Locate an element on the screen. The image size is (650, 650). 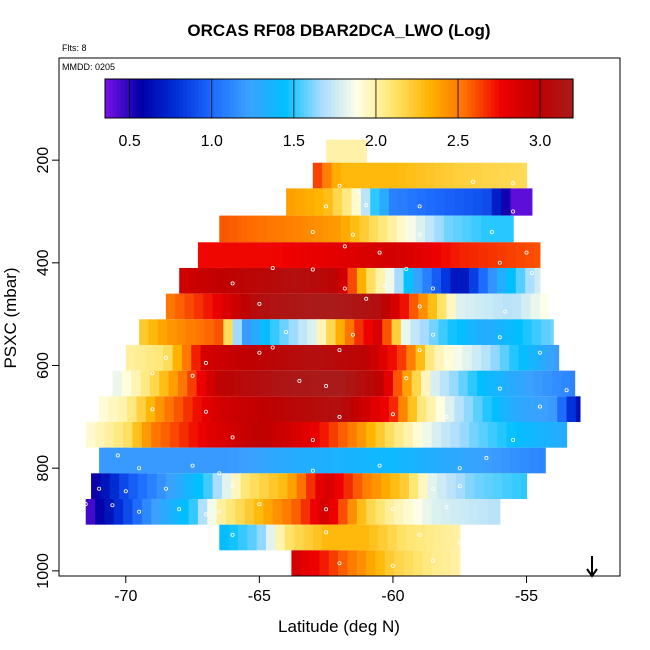
x-tick-label: -60 is located at coordinates (392, 596).